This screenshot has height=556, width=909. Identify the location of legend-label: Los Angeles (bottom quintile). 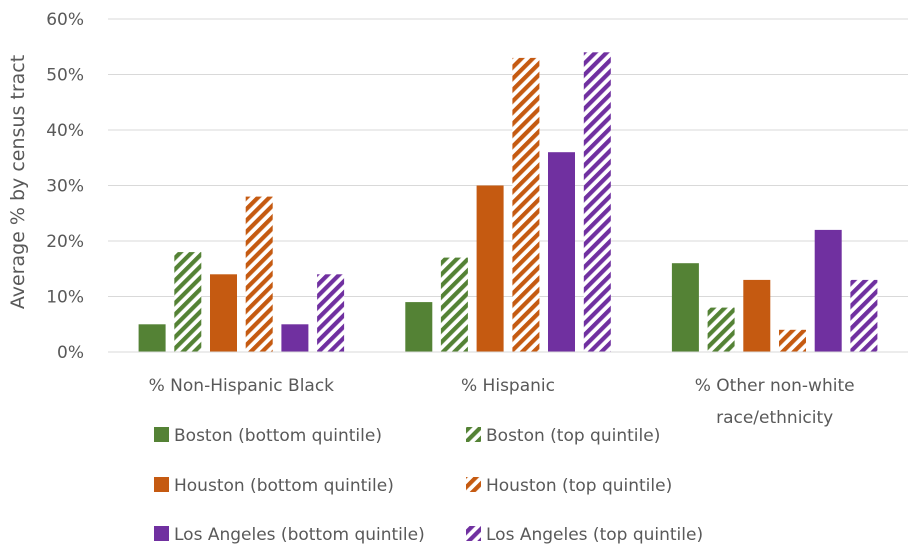
(299, 535).